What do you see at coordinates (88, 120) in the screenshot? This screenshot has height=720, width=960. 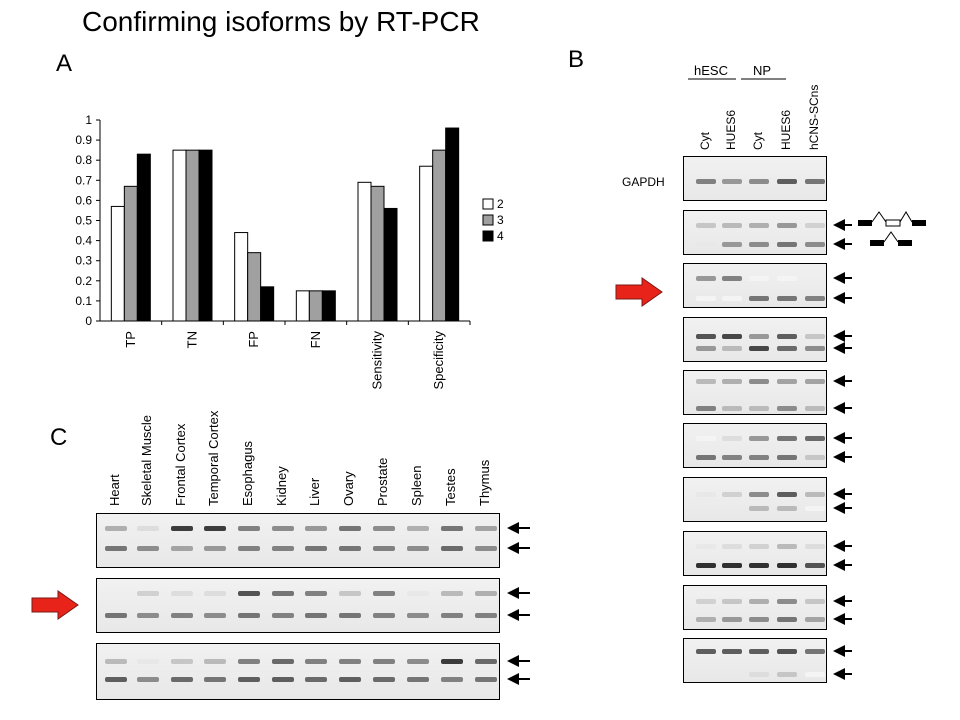 I see `y-tick-label: 1` at bounding box center [88, 120].